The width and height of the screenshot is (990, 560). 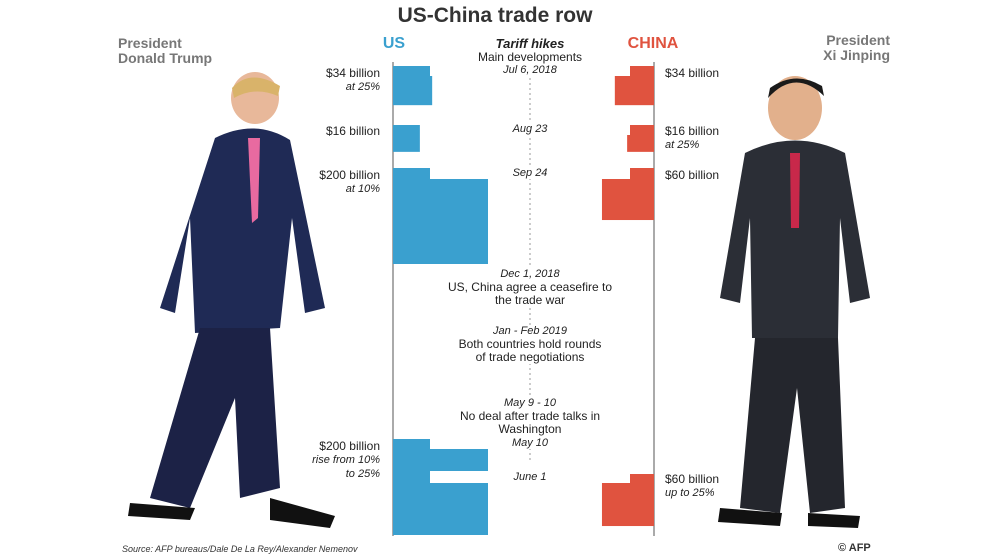 I want to click on china-amount-label: $60 billion, so click(x=765, y=175).